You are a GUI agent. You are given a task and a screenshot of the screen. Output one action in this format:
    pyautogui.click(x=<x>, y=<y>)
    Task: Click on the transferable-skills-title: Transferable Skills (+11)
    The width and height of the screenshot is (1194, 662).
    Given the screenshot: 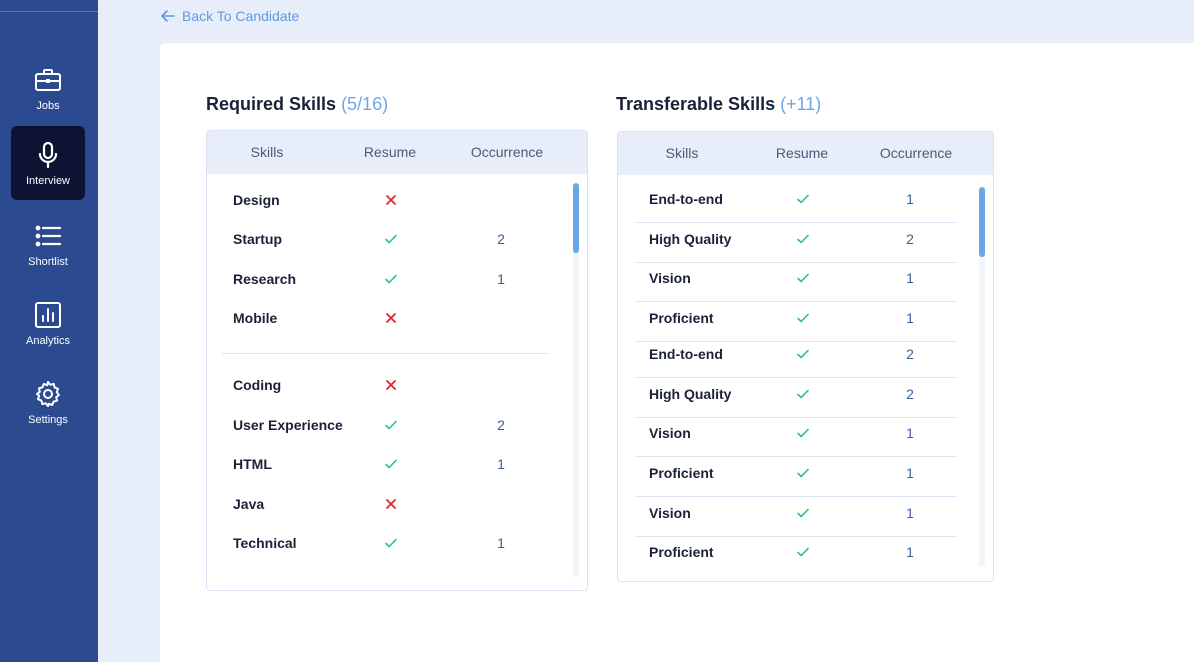 What is the action you would take?
    pyautogui.click(x=718, y=104)
    